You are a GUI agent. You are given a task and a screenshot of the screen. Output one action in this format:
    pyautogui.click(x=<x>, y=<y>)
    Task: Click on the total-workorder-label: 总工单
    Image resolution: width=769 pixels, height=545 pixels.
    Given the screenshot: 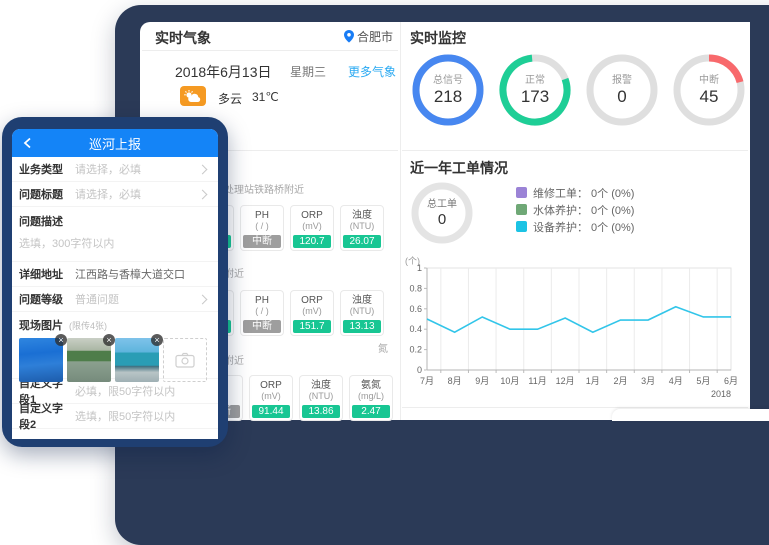 What is the action you would take?
    pyautogui.click(x=442, y=204)
    